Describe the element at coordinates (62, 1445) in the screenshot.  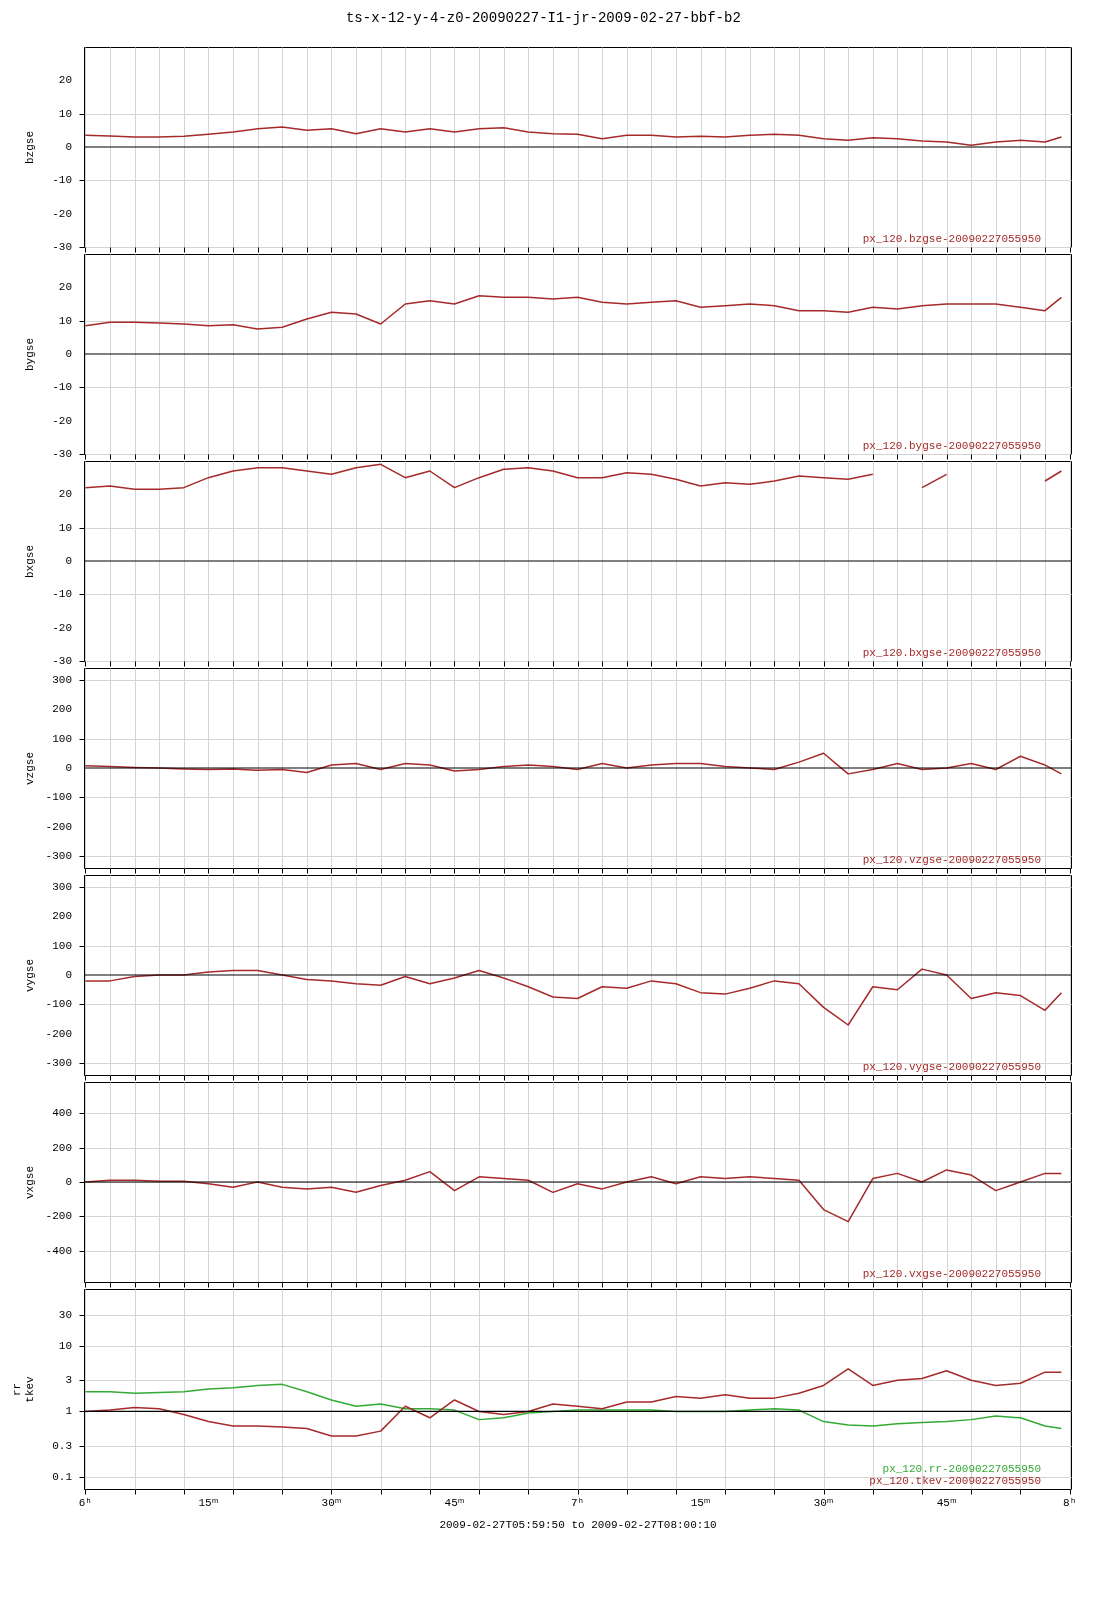
I see `y-tick-label: 0.3` at that location.